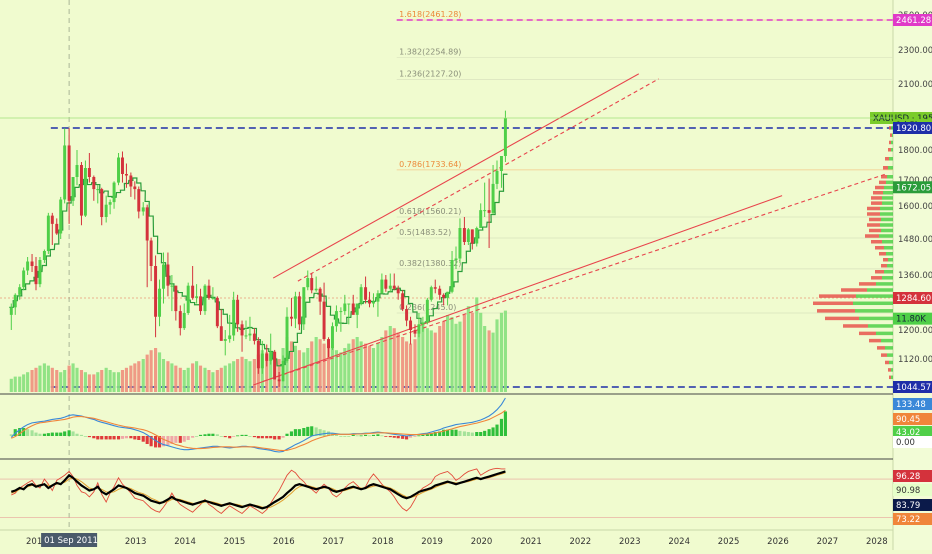 This screenshot has height=554, width=932. What do you see at coordinates (432, 542) in the screenshot?
I see `time-axis-tick-label: 2019` at bounding box center [432, 542].